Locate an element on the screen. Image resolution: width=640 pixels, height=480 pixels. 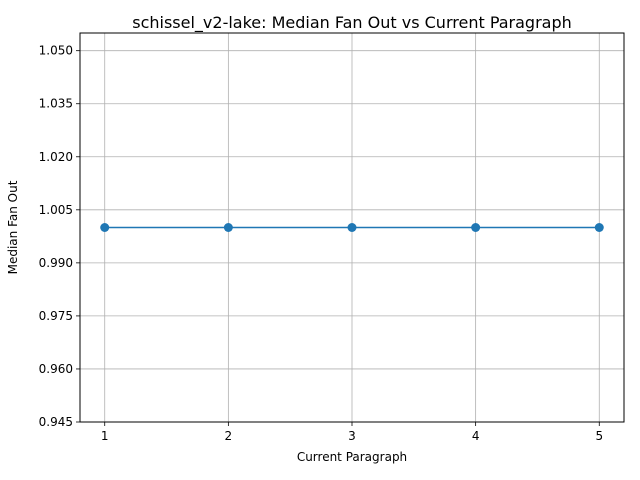
y-tick-label: 1.005 is located at coordinates (56, 210).